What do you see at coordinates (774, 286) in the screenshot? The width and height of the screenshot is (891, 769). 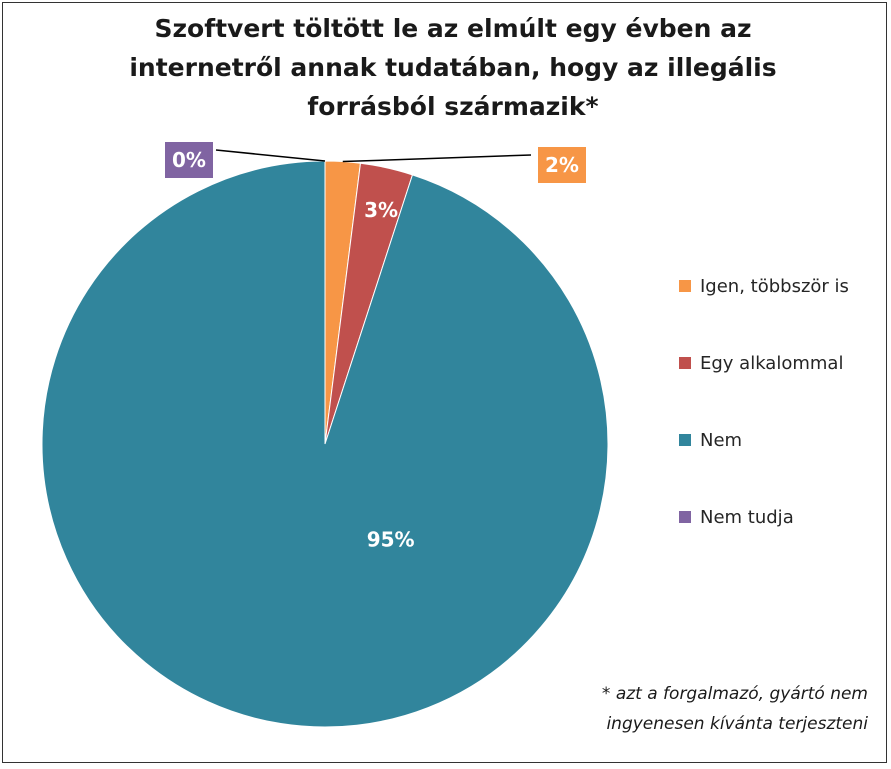 I see `legend-label-igen: Igen, többször is` at bounding box center [774, 286].